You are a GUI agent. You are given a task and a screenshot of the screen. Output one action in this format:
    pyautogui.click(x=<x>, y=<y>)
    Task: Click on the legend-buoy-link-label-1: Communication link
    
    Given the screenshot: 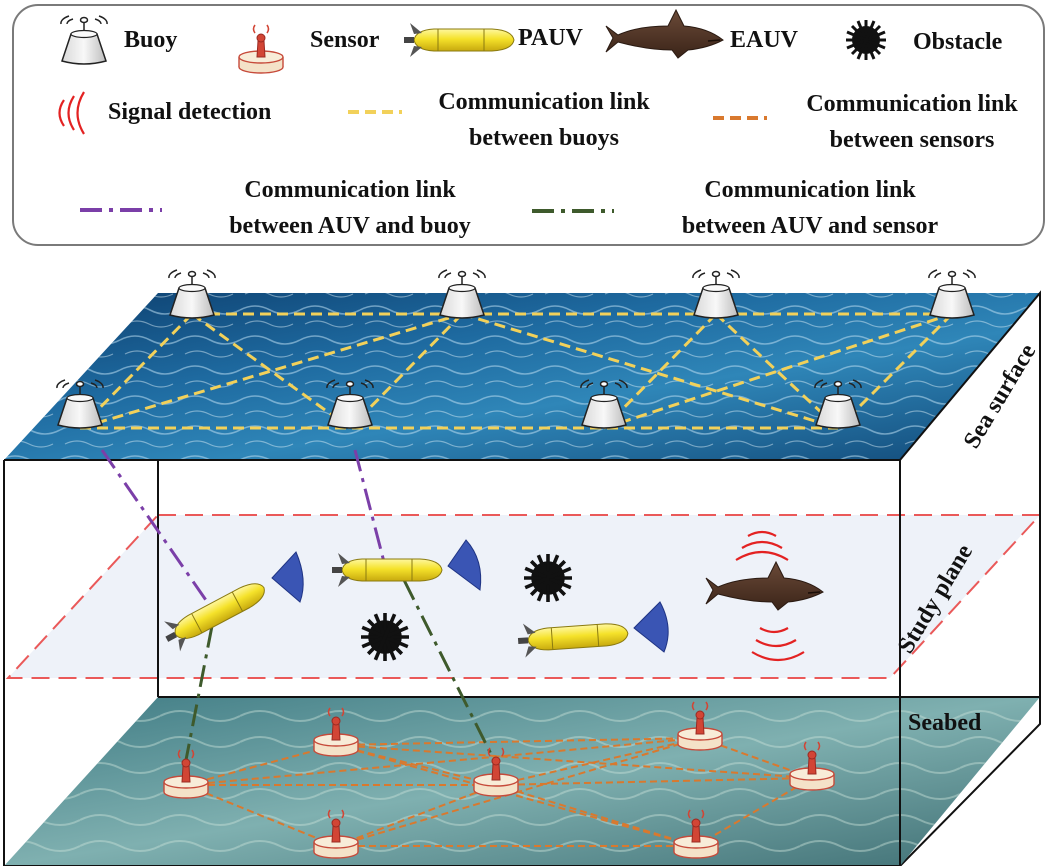 What is the action you would take?
    pyautogui.click(x=544, y=102)
    